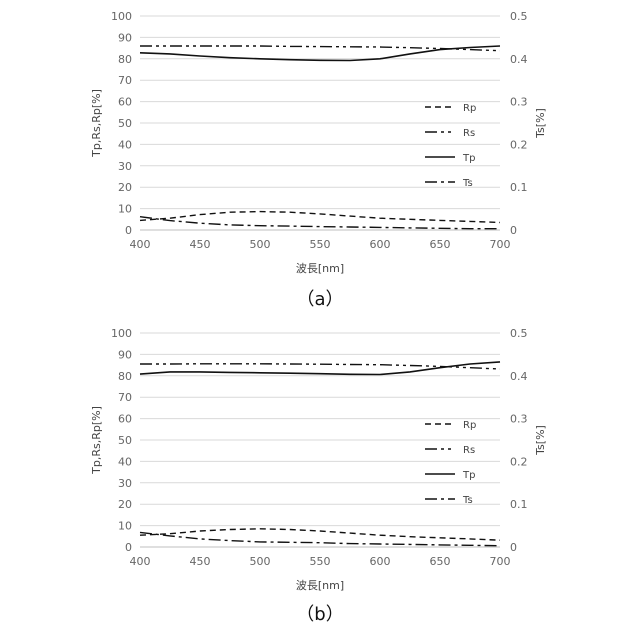 This screenshot has height=640, width=640. I want to click on series-line-rs, so click(320, 48).